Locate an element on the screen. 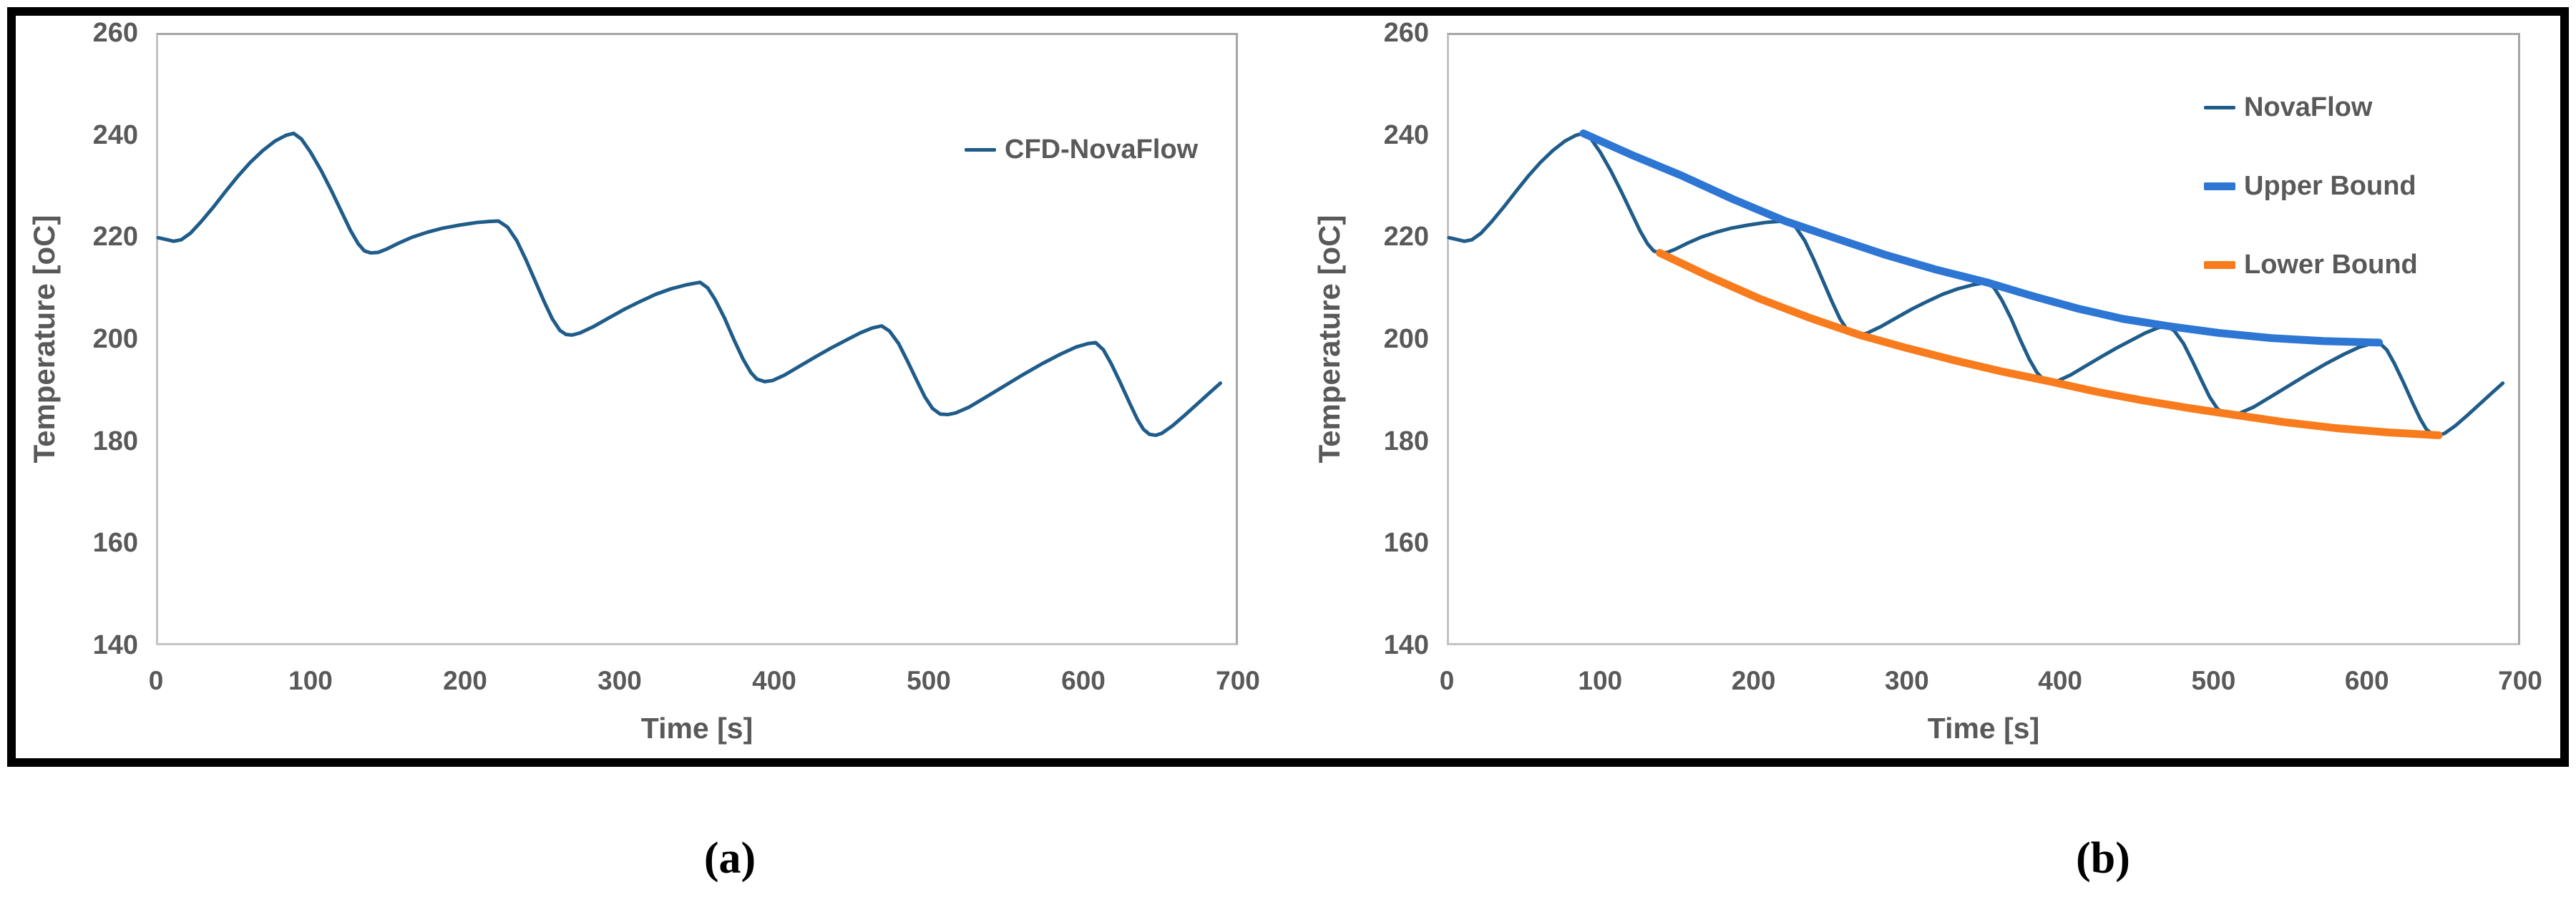 Image resolution: width=2576 pixels, height=902 pixels. series-line-cfd-novaflow is located at coordinates (689, 284).